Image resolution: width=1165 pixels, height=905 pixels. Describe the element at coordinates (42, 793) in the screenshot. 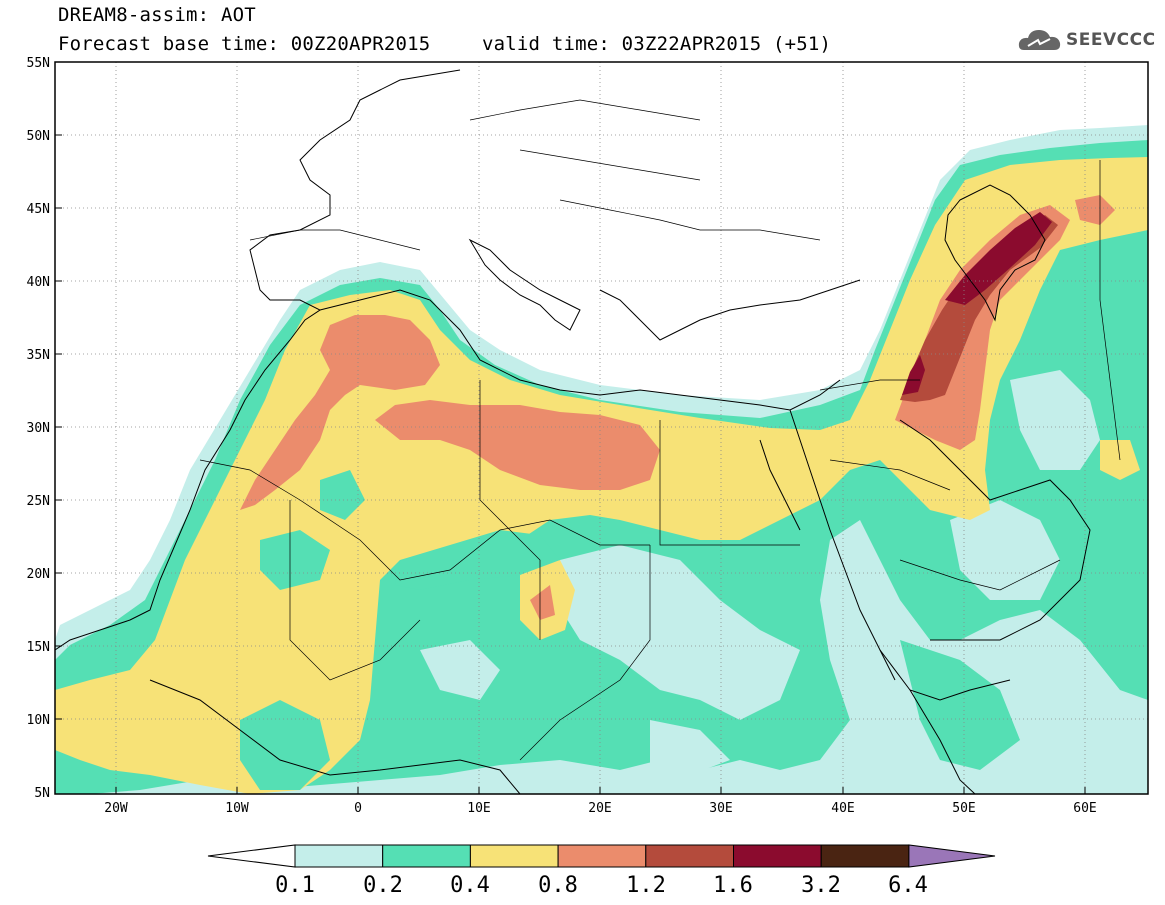

I see `lat-label-5n: 5N` at that location.